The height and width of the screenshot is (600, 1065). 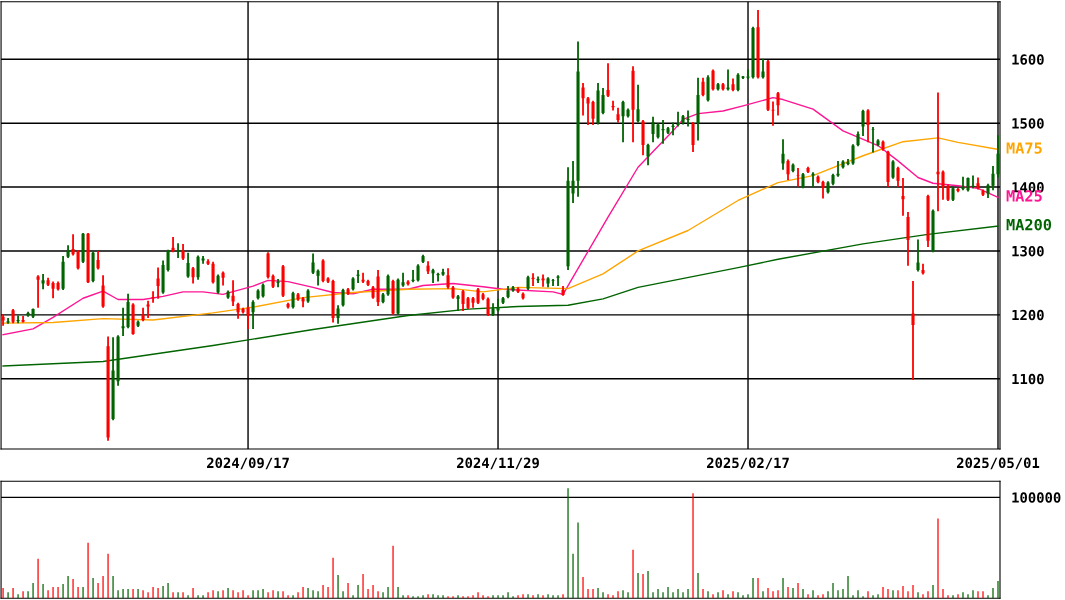 What do you see at coordinates (1028, 251) in the screenshot?
I see `y-tick-label: 1300` at bounding box center [1028, 251].